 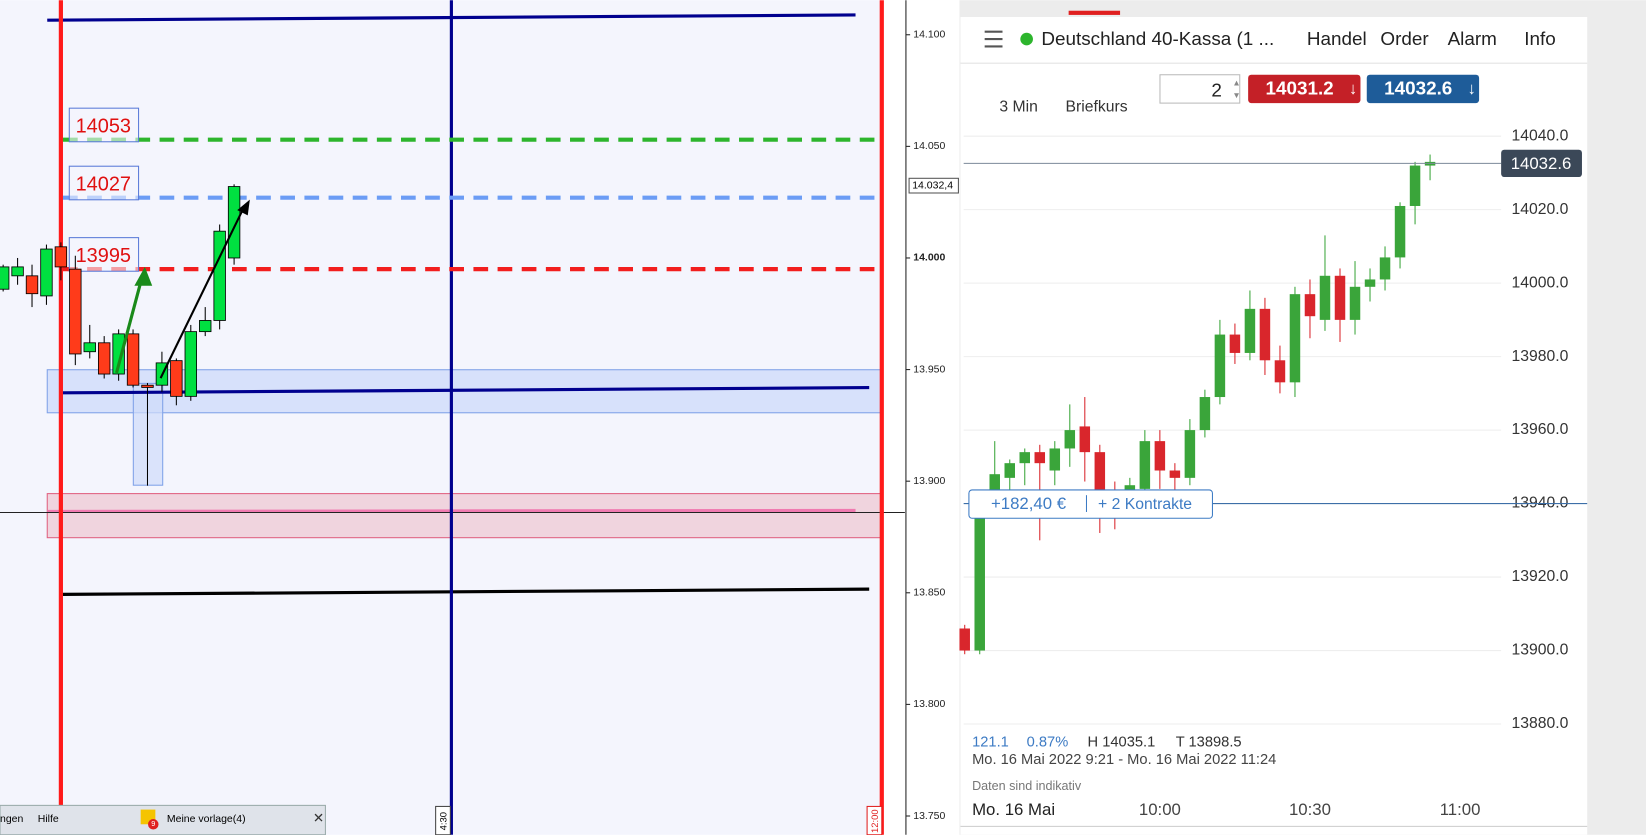 I want to click on black-line, so click(x=466, y=591).